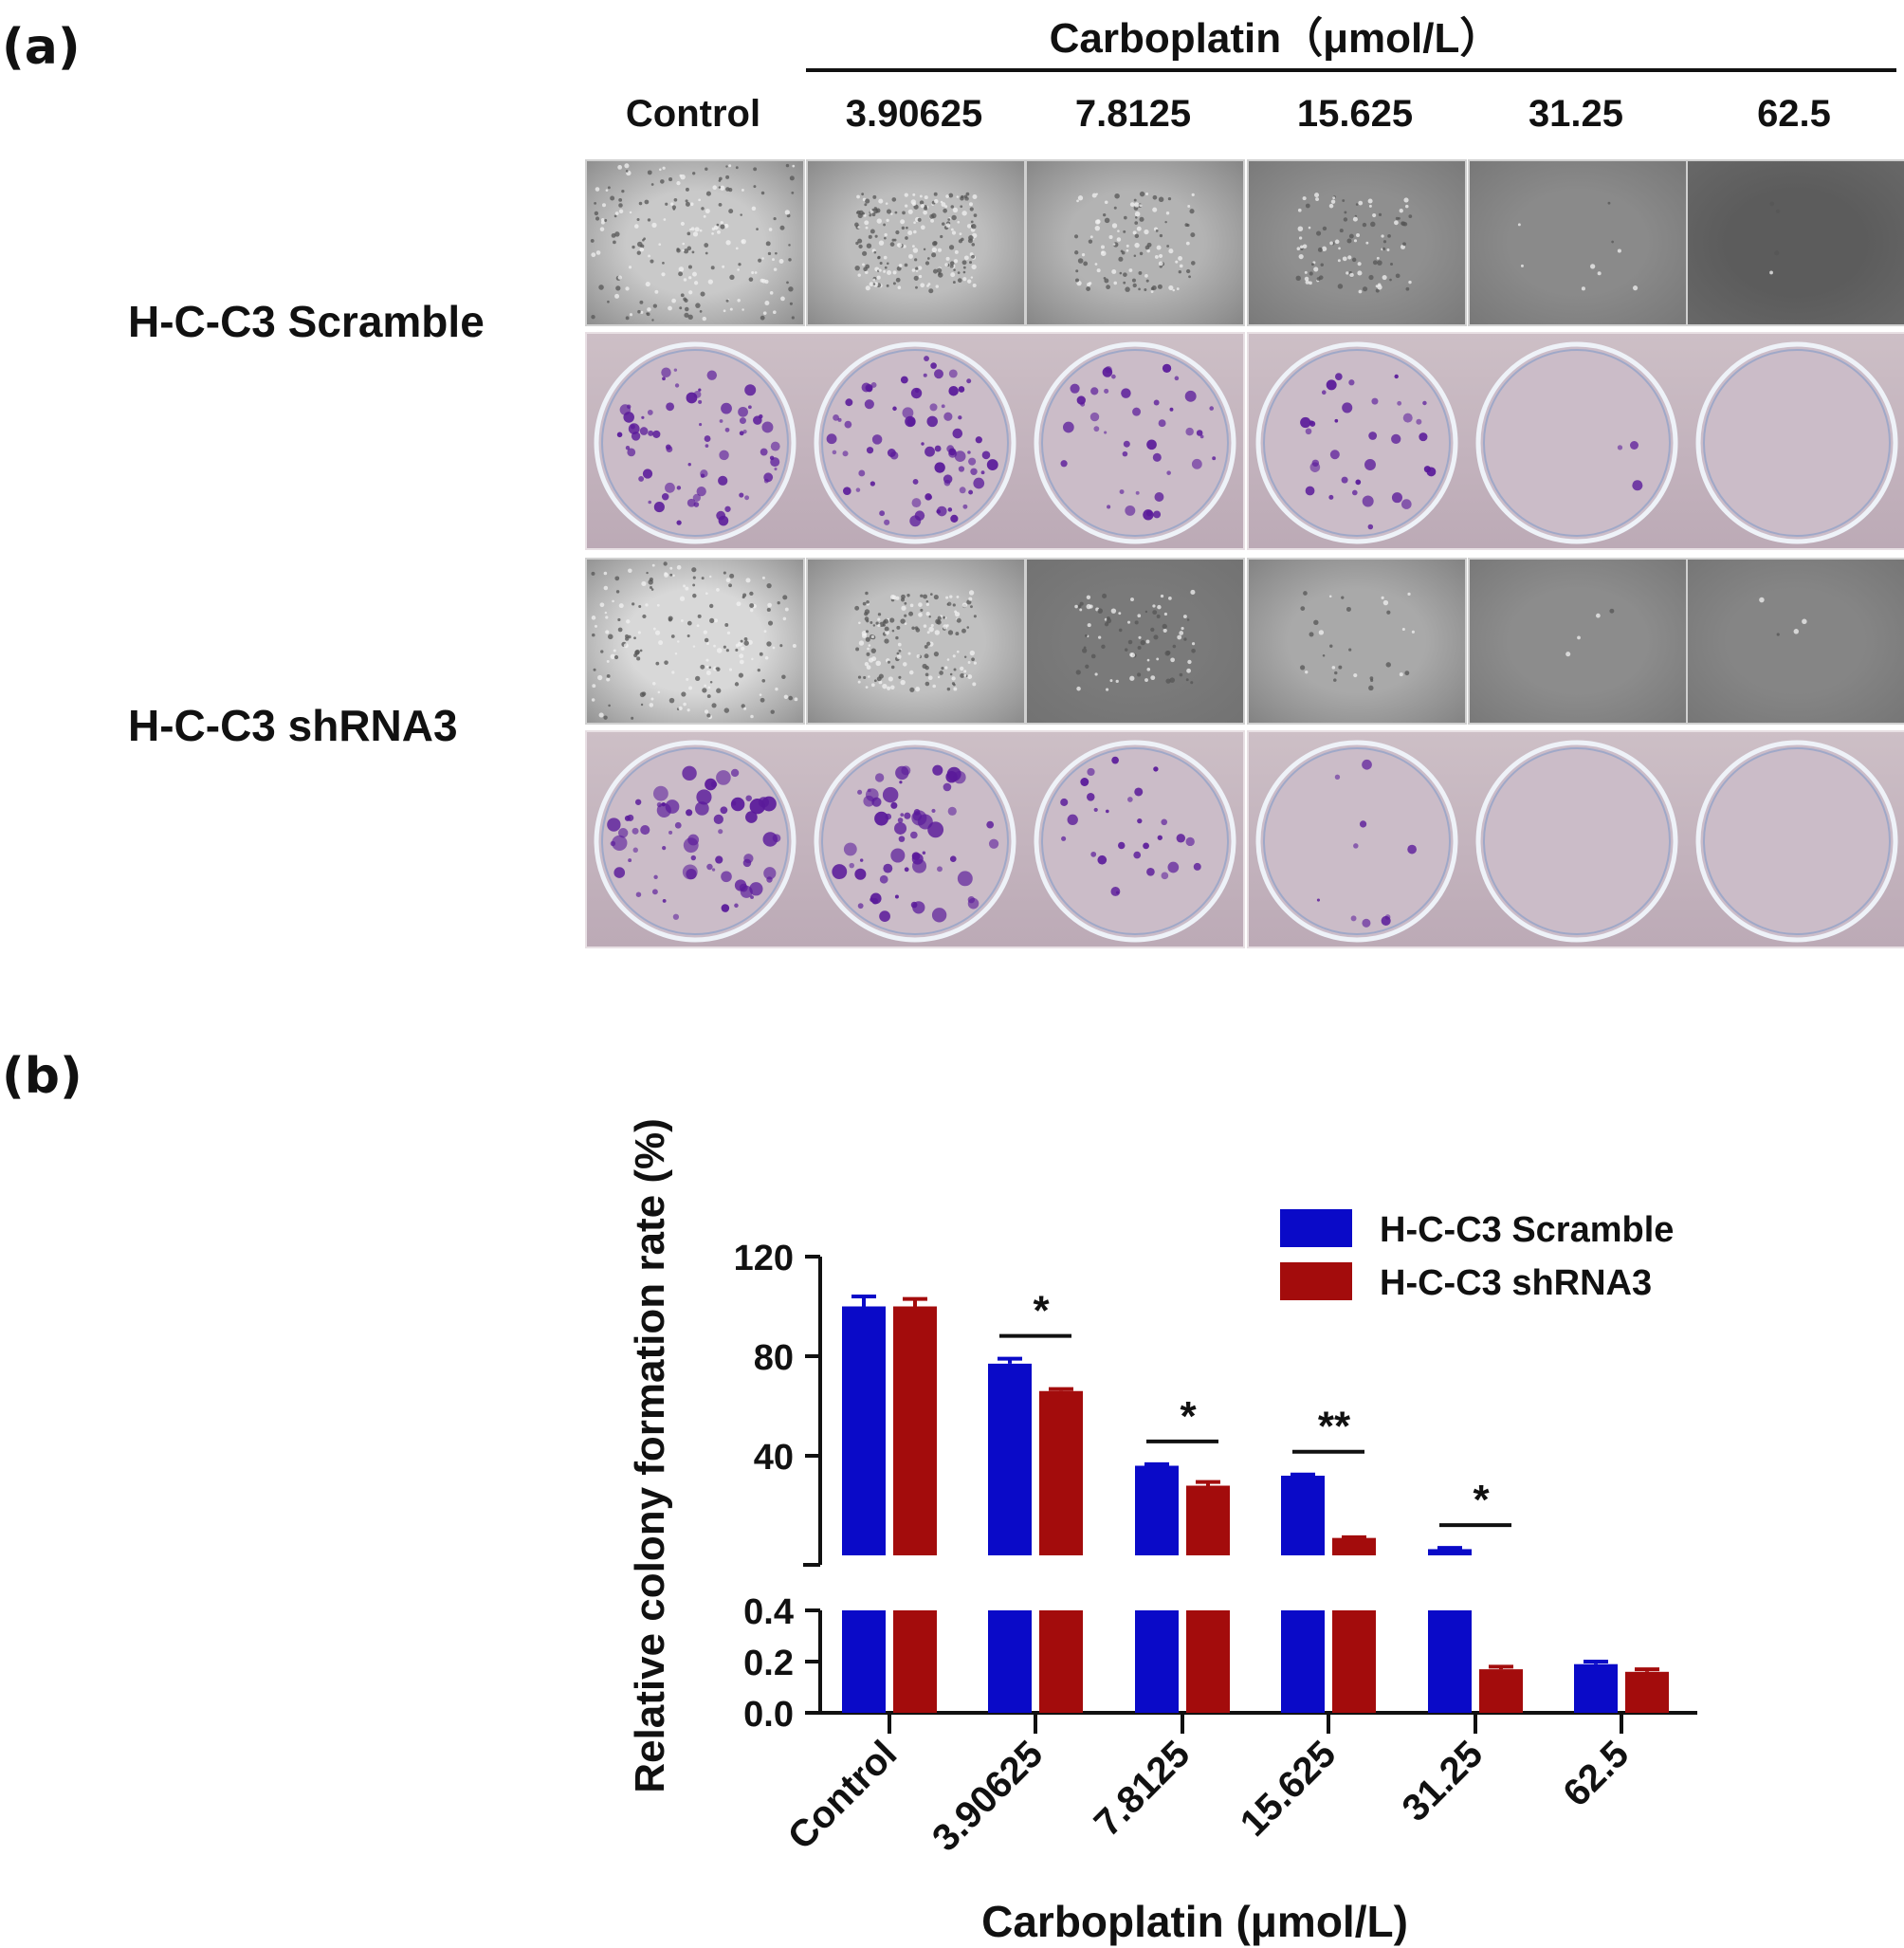 This screenshot has width=1904, height=1948. I want to click on legend-label: H-C-C3 Scramble, so click(1527, 1230).